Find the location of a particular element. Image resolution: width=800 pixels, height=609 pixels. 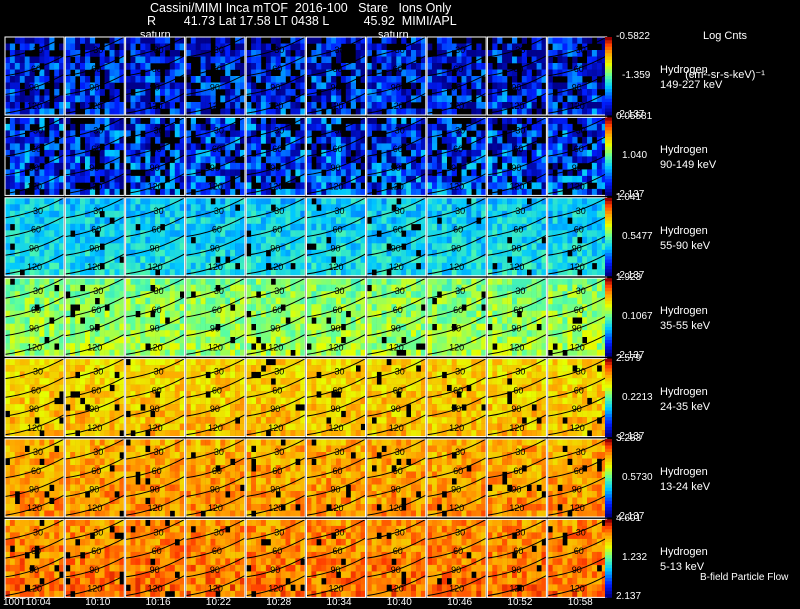

contour-label: 120 is located at coordinates (94, 187).